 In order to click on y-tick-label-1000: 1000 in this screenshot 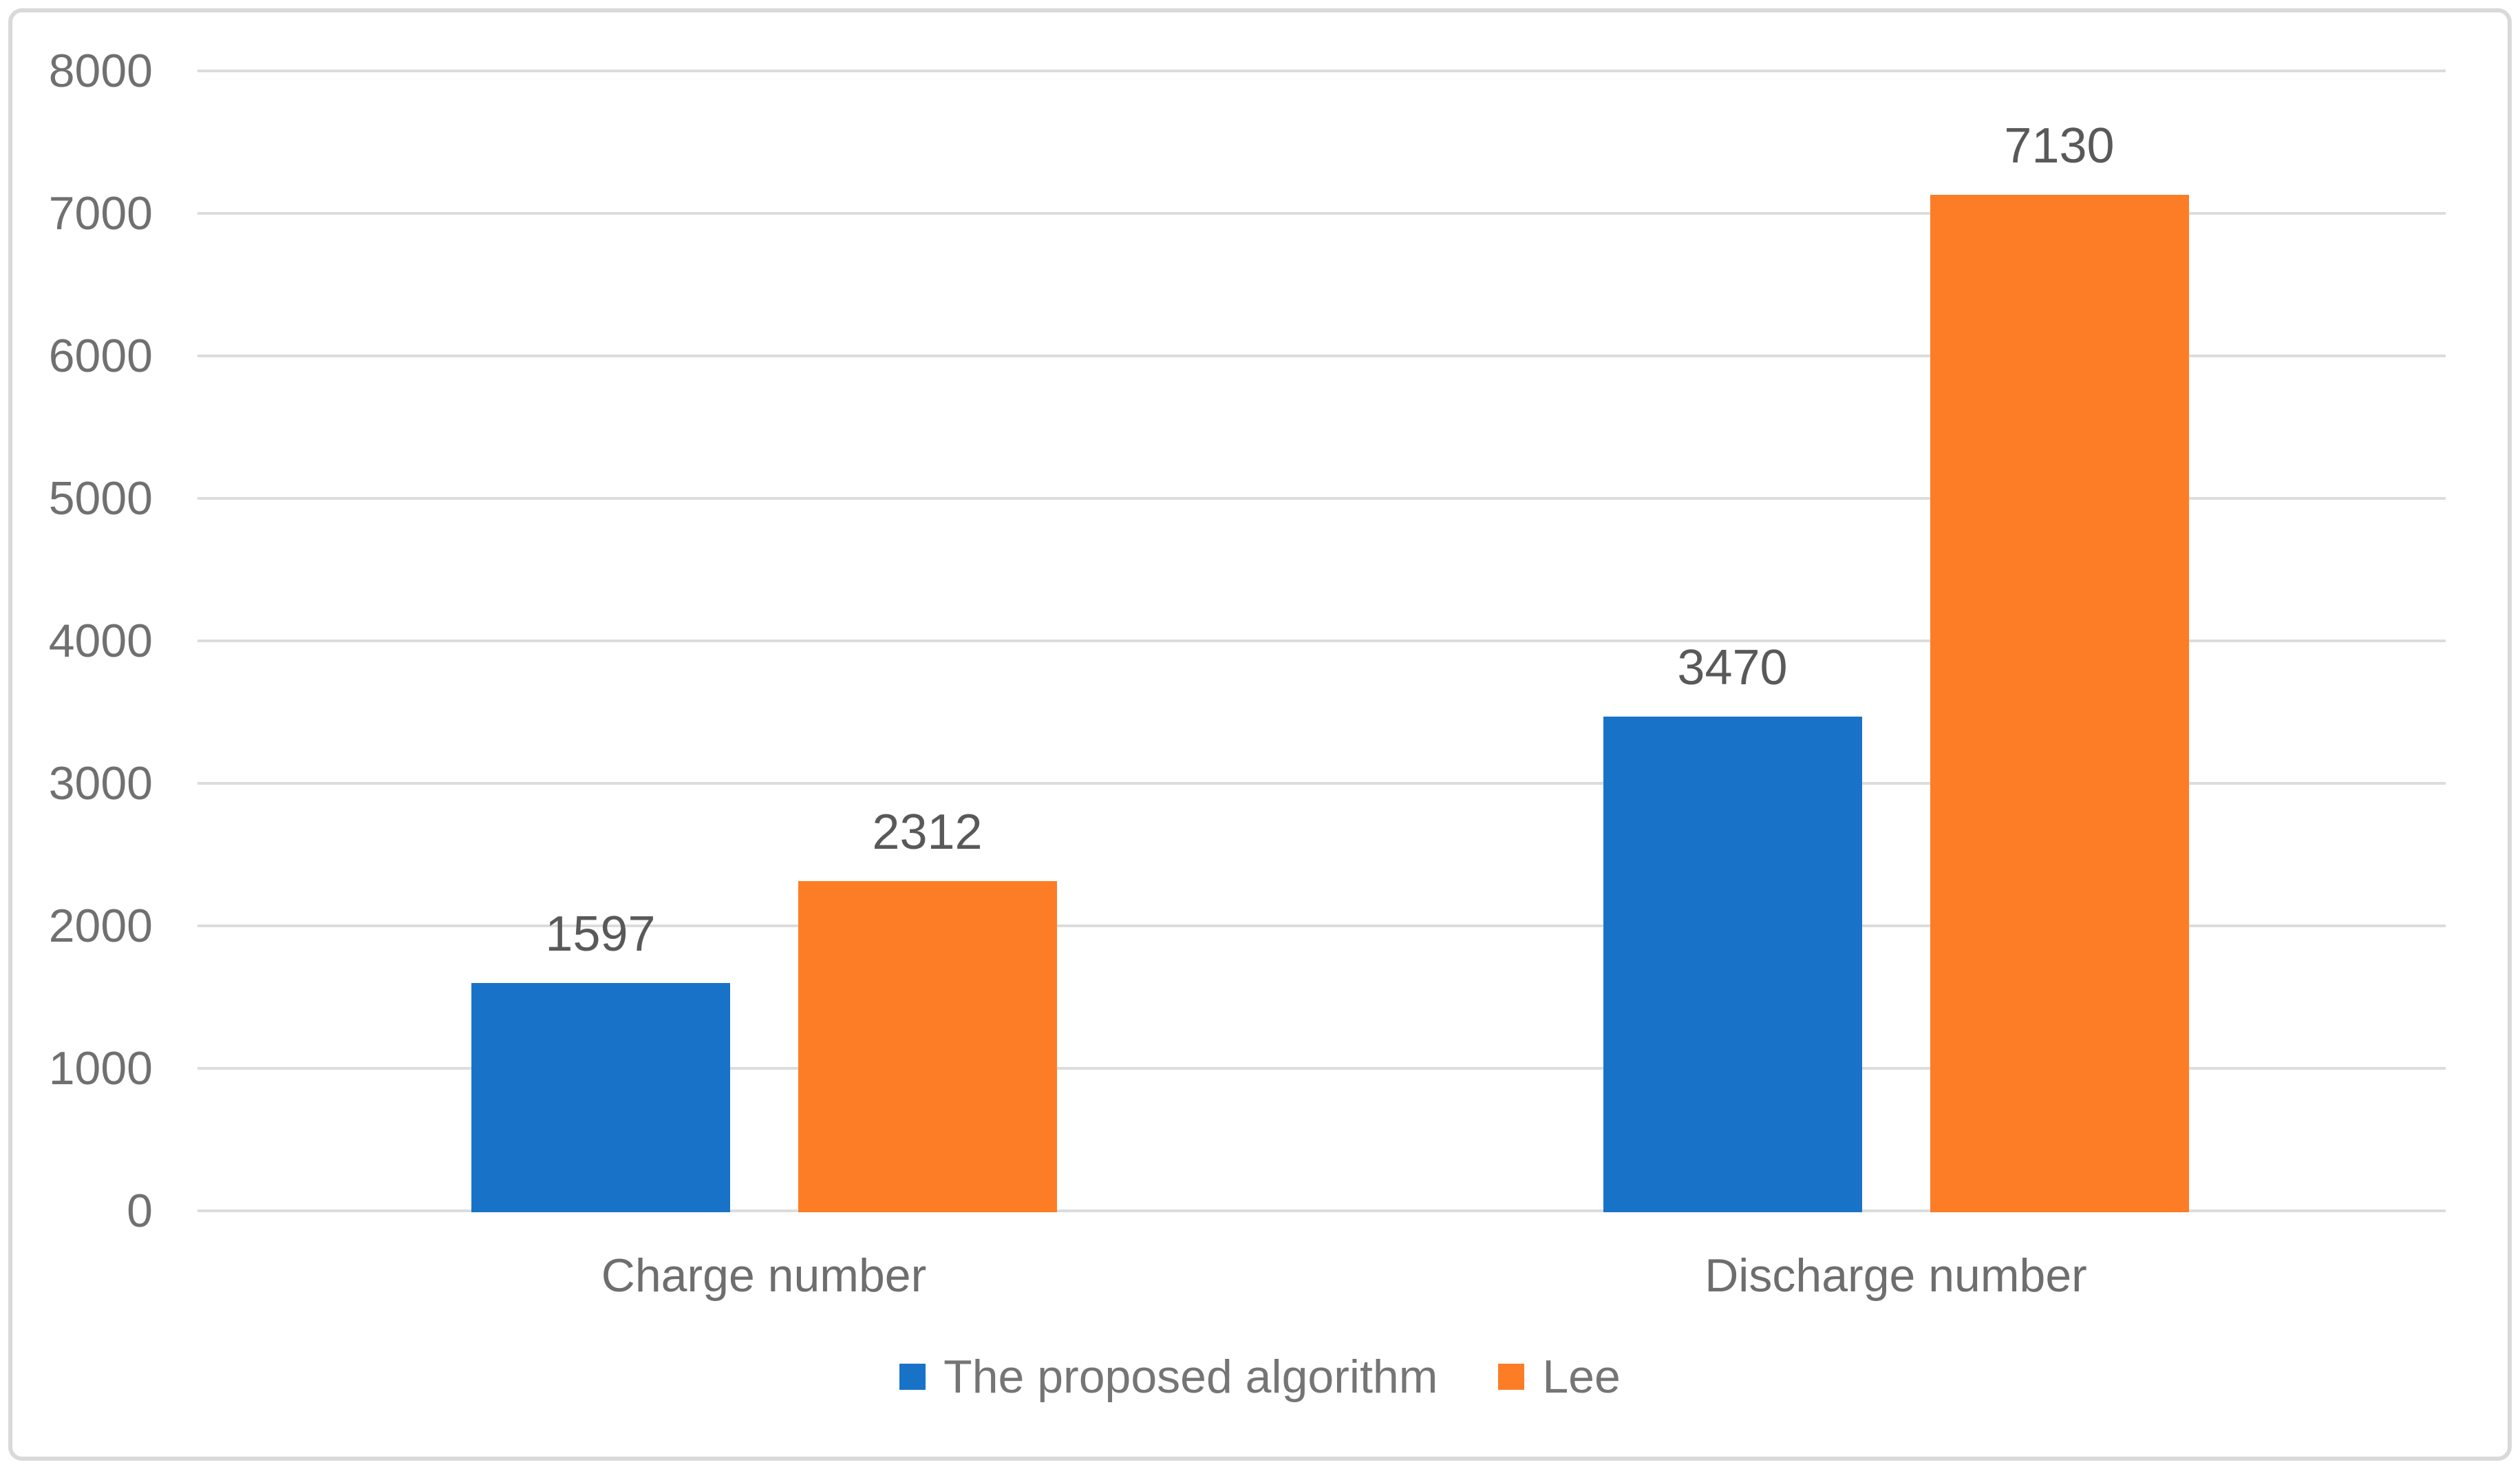, I will do `click(100, 1068)`.